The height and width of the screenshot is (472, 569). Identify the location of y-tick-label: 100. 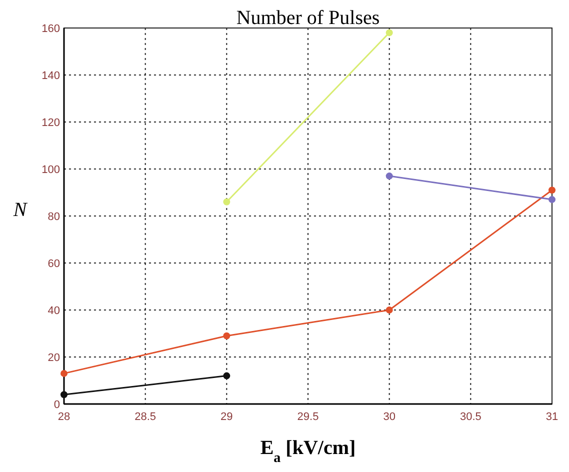
(51, 170).